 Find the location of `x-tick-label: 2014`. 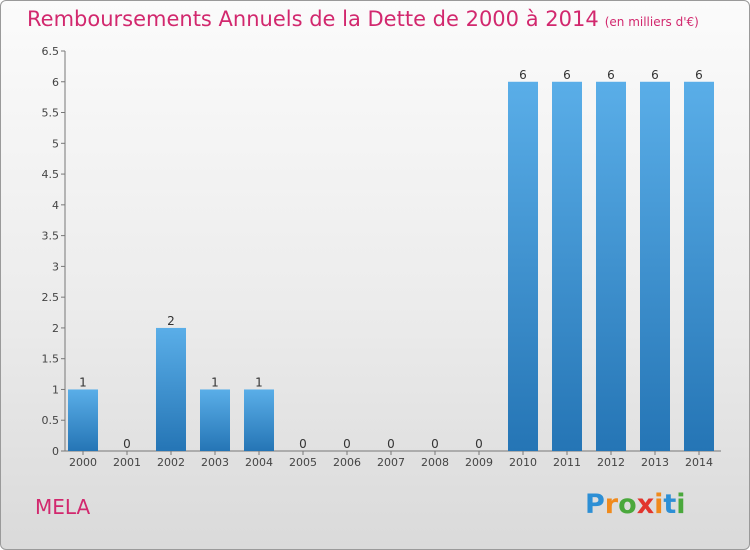

x-tick-label: 2014 is located at coordinates (699, 462).